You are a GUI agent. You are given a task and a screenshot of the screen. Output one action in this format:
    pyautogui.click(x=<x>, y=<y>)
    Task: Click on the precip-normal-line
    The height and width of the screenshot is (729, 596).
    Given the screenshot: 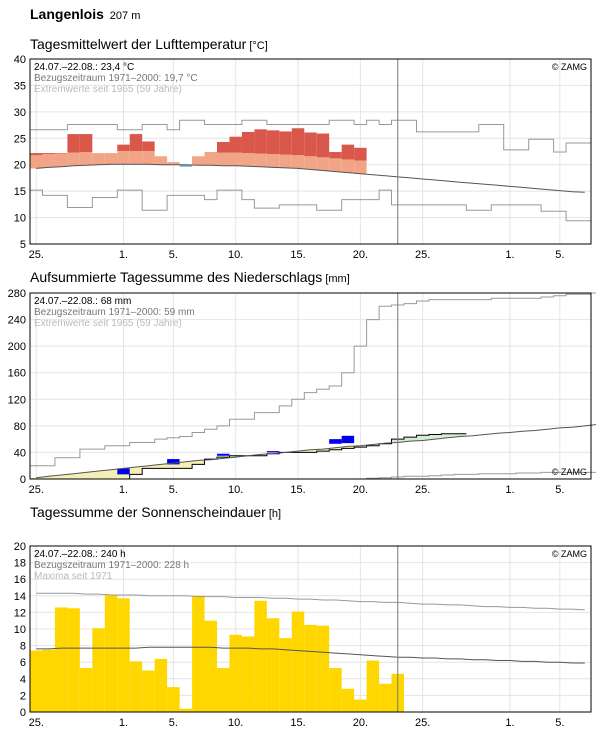 What is the action you would take?
    pyautogui.click(x=316, y=451)
    